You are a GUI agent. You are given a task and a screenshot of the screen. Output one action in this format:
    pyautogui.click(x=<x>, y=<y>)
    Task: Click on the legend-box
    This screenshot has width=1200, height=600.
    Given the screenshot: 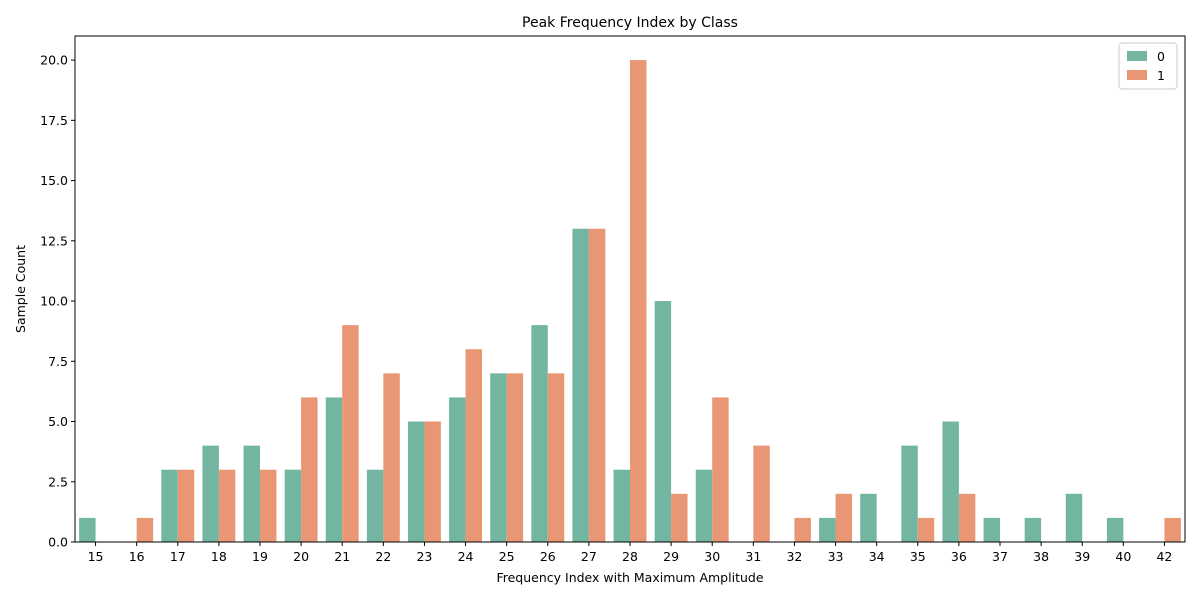 What is the action you would take?
    pyautogui.click(x=1148, y=66)
    